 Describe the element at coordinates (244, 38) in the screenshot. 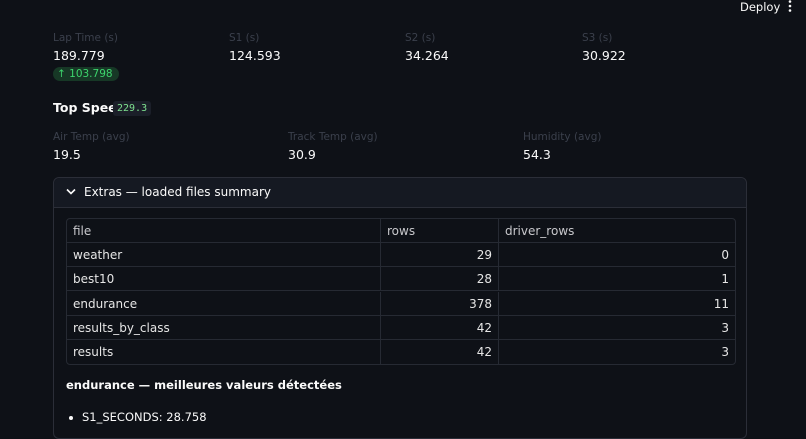

I see `metric-label: S1 (s)` at that location.